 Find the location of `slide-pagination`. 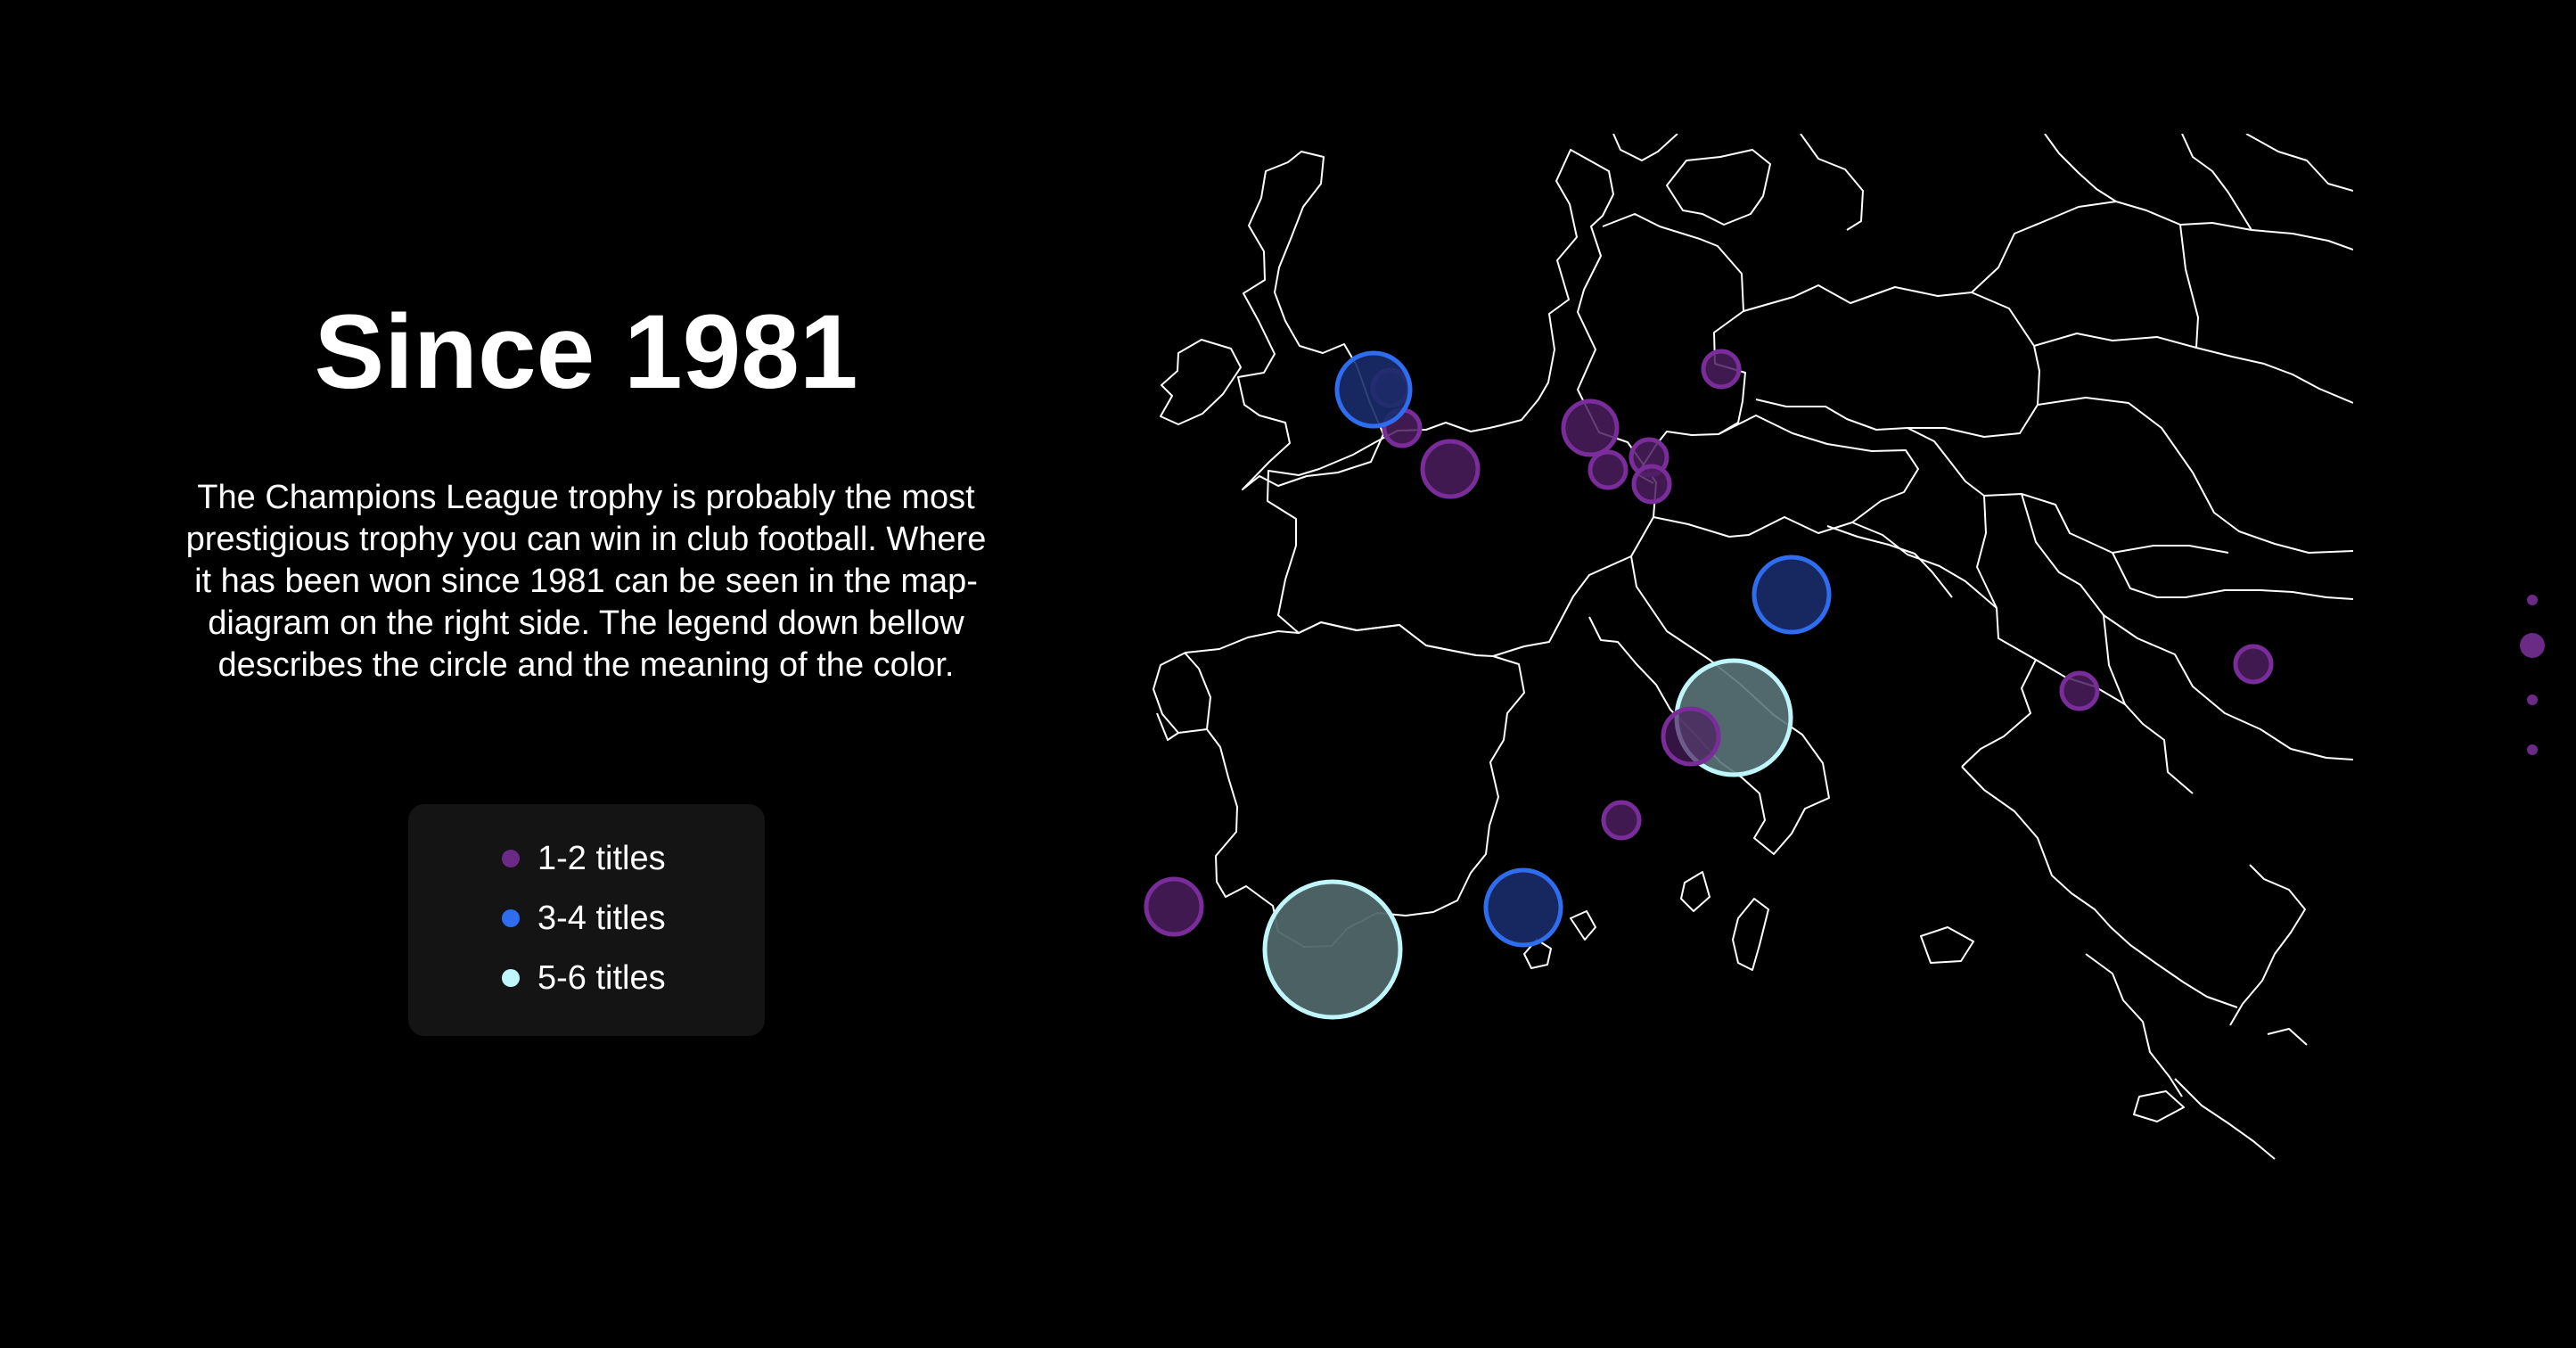

slide-pagination is located at coordinates (2532, 673).